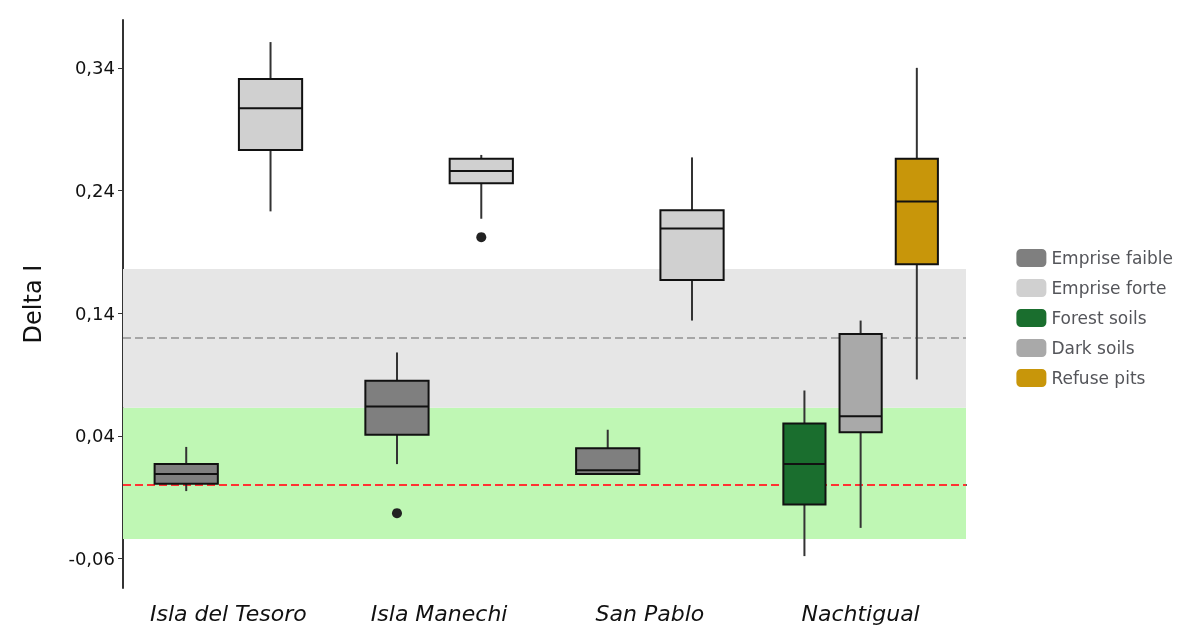 This screenshot has height=640, width=1197. I want to click on x-tick-label: Isla Manechi, so click(439, 613).